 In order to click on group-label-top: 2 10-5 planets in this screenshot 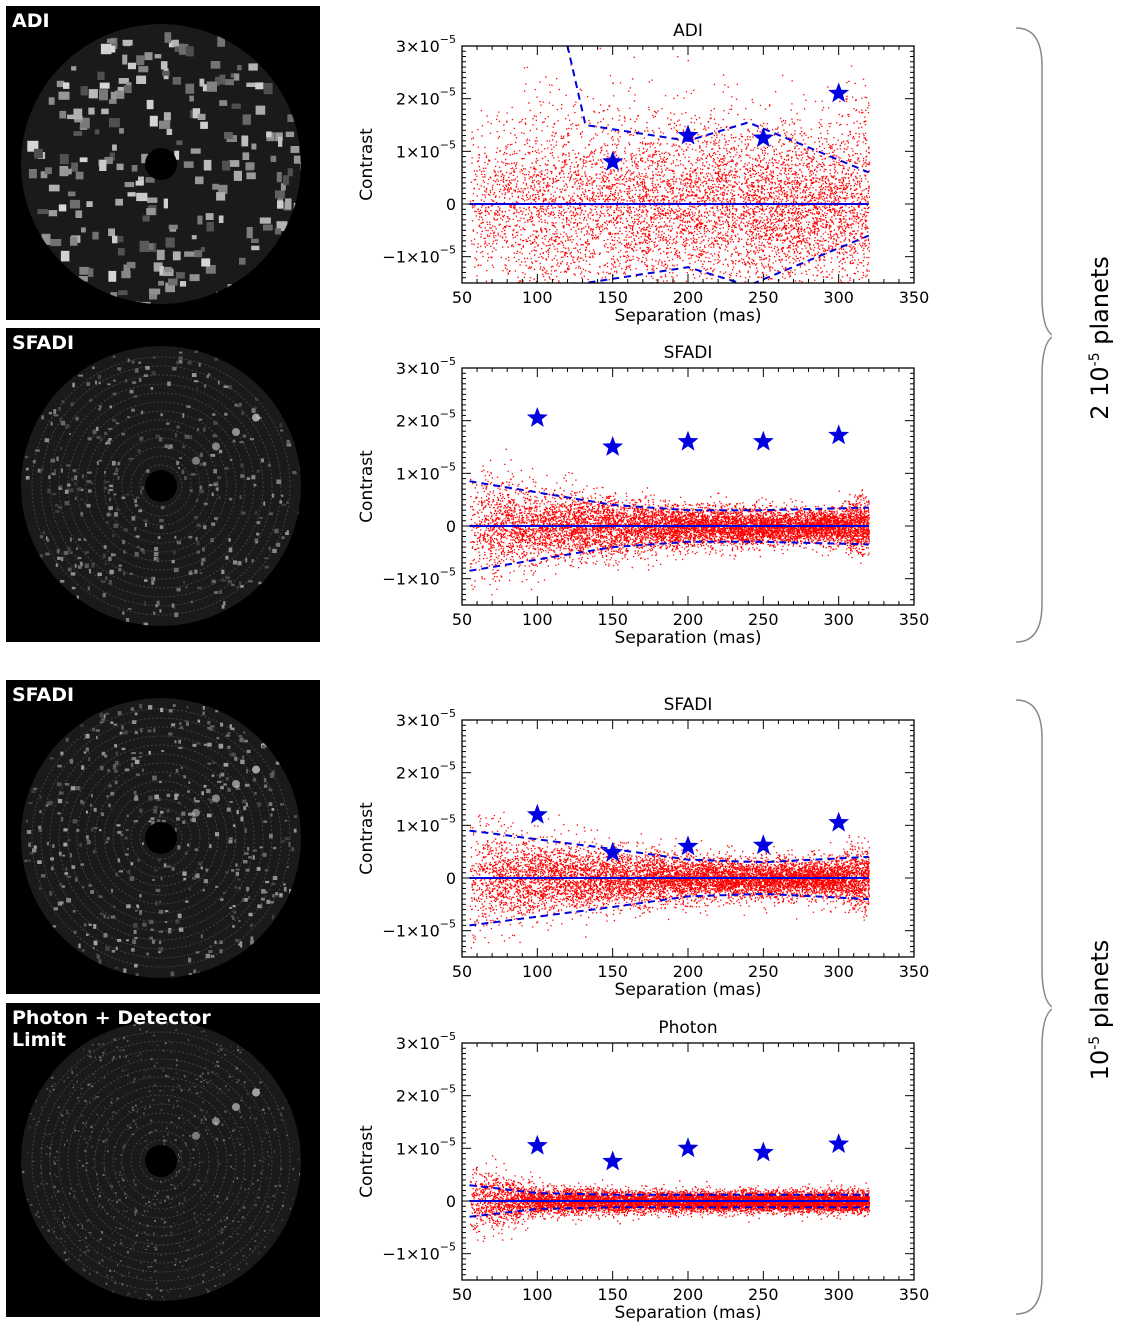, I will do `click(1100, 338)`.